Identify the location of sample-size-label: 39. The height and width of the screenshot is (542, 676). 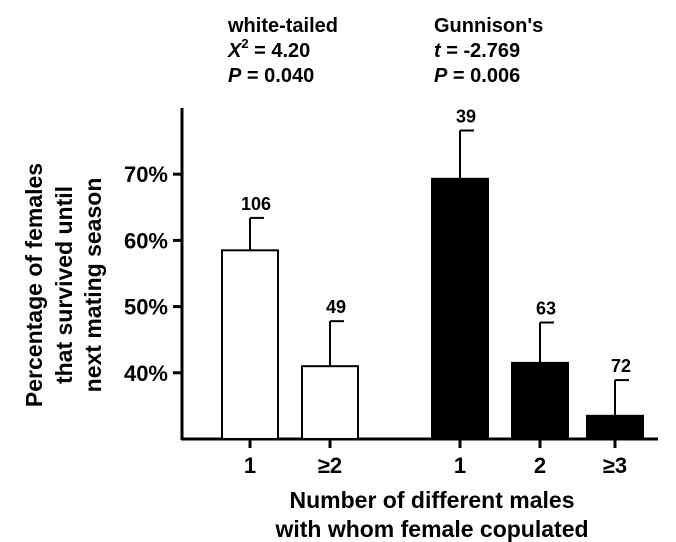
(466, 117).